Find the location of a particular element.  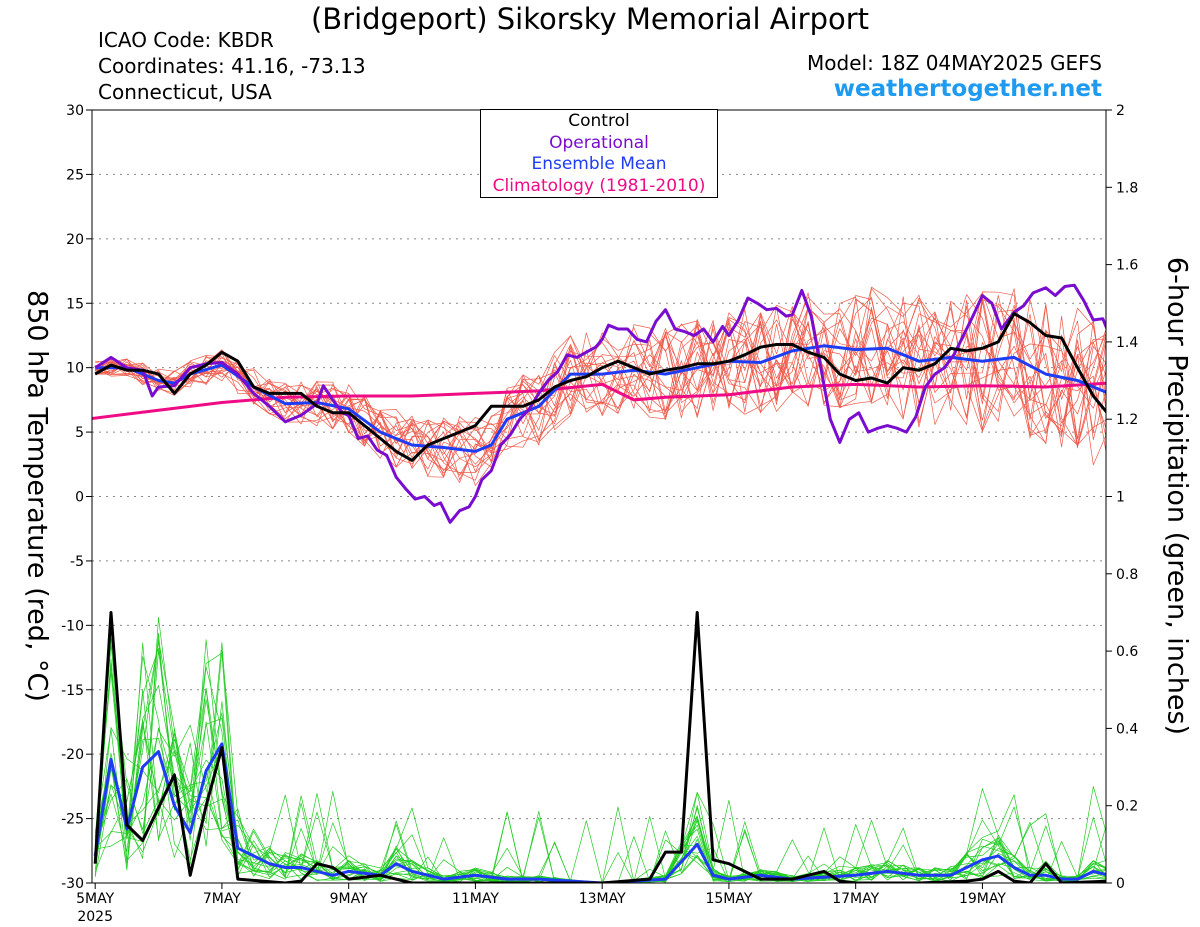

legend-climatology: Climatology (1981-2010) is located at coordinates (599, 185).